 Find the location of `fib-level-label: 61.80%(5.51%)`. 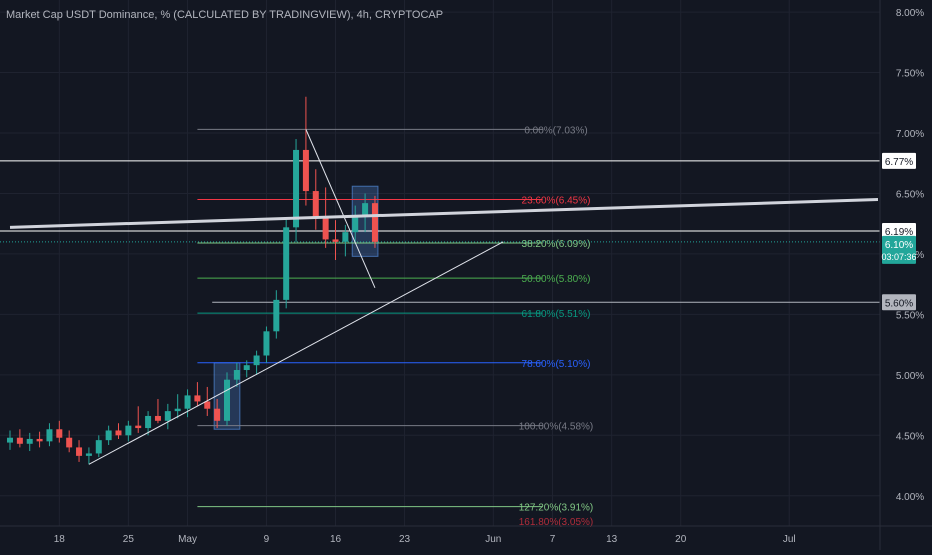

fib-level-label: 61.80%(5.51%) is located at coordinates (556, 314).